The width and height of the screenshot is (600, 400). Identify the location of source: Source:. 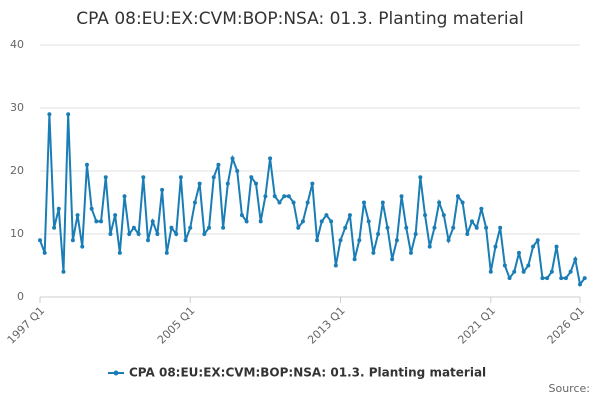
(570, 388).